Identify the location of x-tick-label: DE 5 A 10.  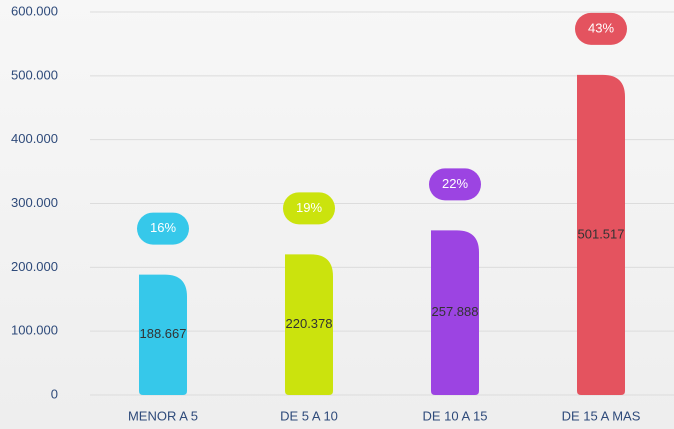
(309, 415).